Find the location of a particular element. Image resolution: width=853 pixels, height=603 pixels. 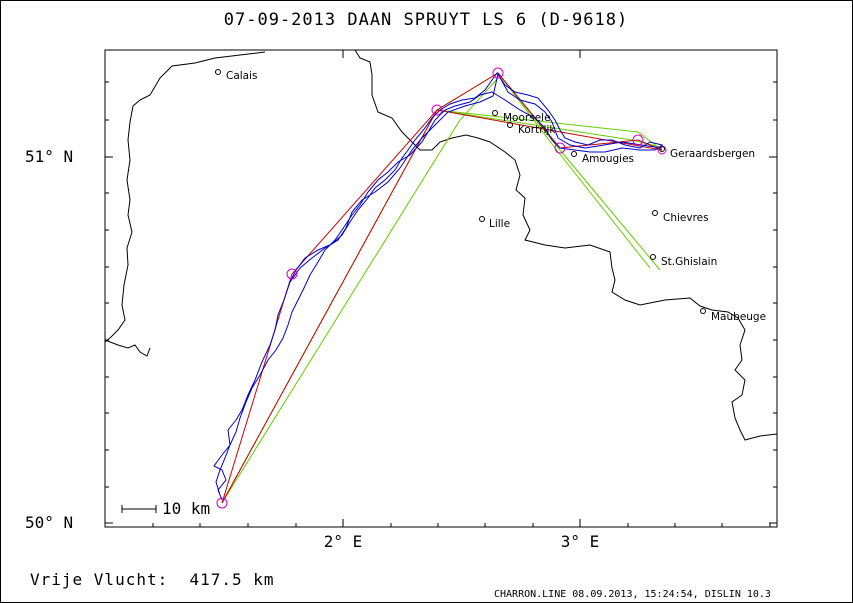

lat-label-50: 50° N is located at coordinates (49, 522).